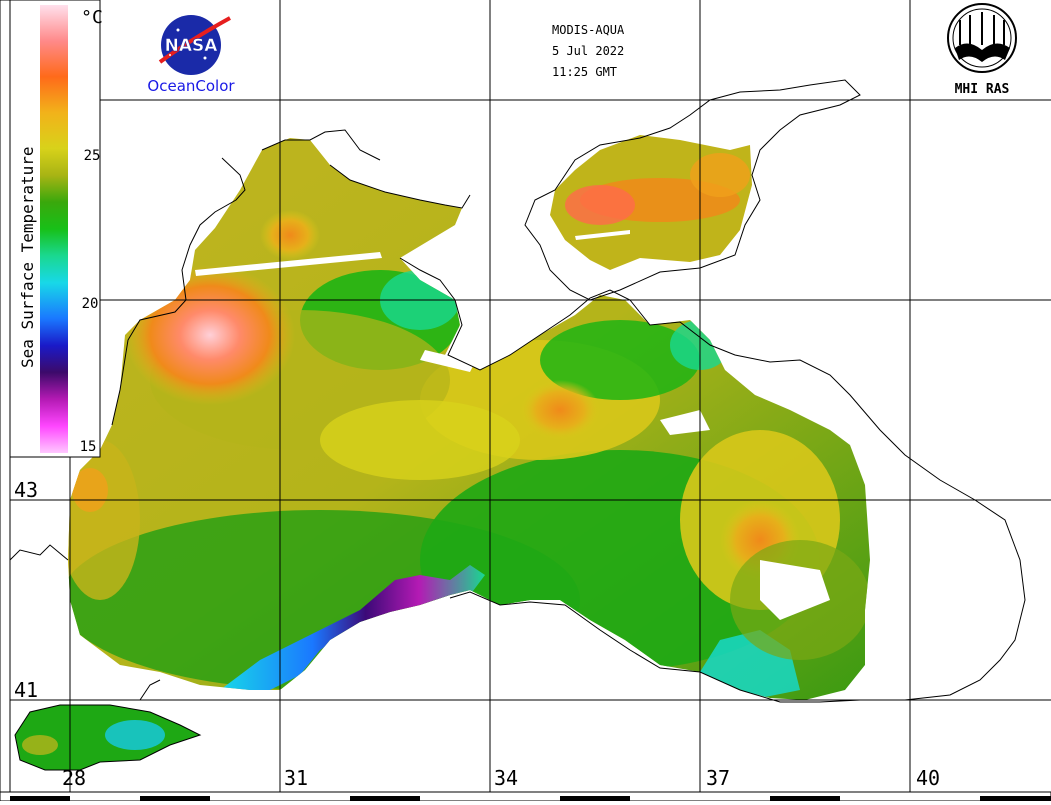 This screenshot has height=805, width=1051. Describe the element at coordinates (525, 796) in the screenshot. I see `longitude-scale` at that location.